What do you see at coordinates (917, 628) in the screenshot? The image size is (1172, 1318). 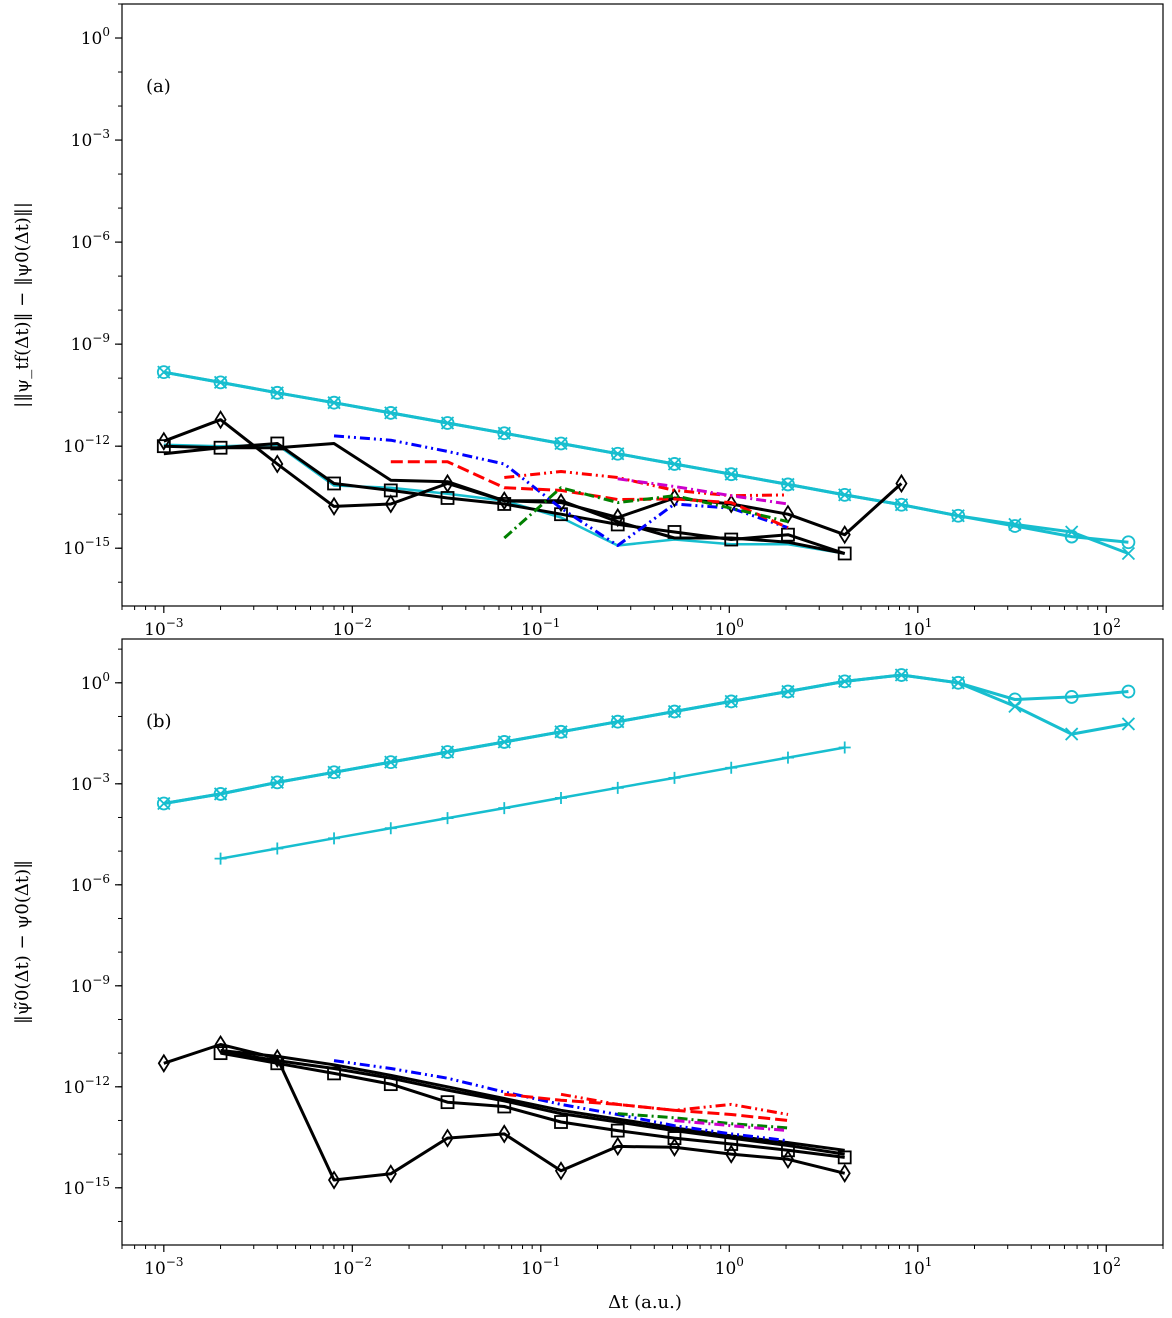 I see `x-tick-label: 10¹` at bounding box center [917, 628].